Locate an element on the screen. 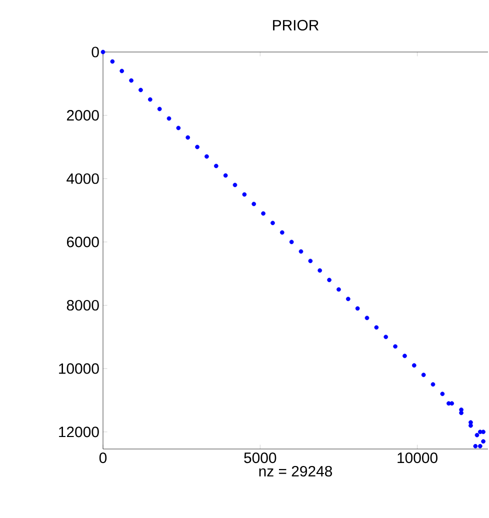 This screenshot has width=489, height=518. x-tick-label: 5000 is located at coordinates (260, 458).